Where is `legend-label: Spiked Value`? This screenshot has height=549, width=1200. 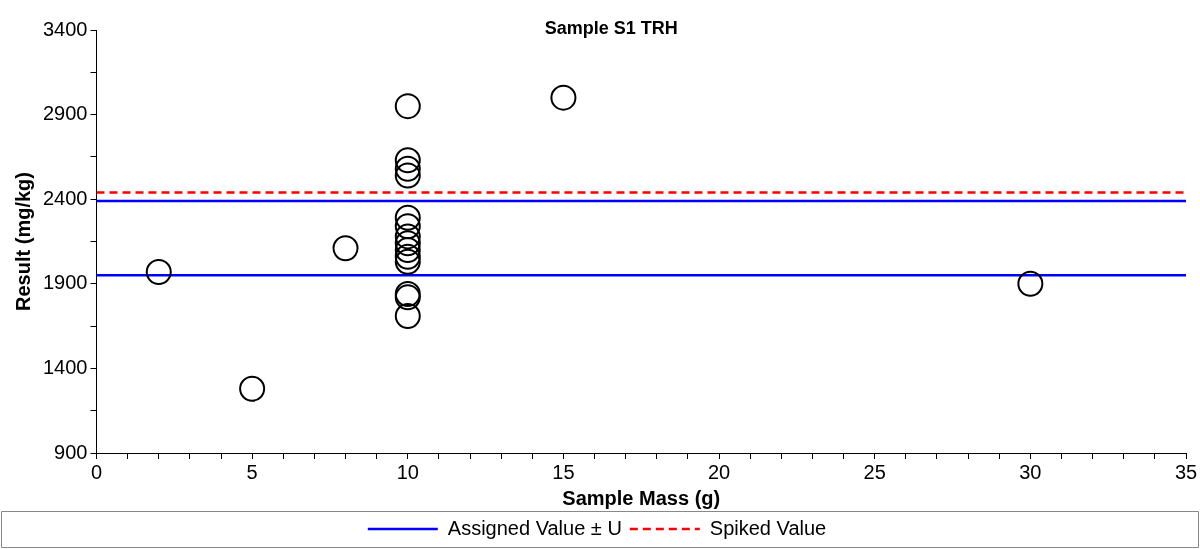
legend-label: Spiked Value is located at coordinates (768, 527).